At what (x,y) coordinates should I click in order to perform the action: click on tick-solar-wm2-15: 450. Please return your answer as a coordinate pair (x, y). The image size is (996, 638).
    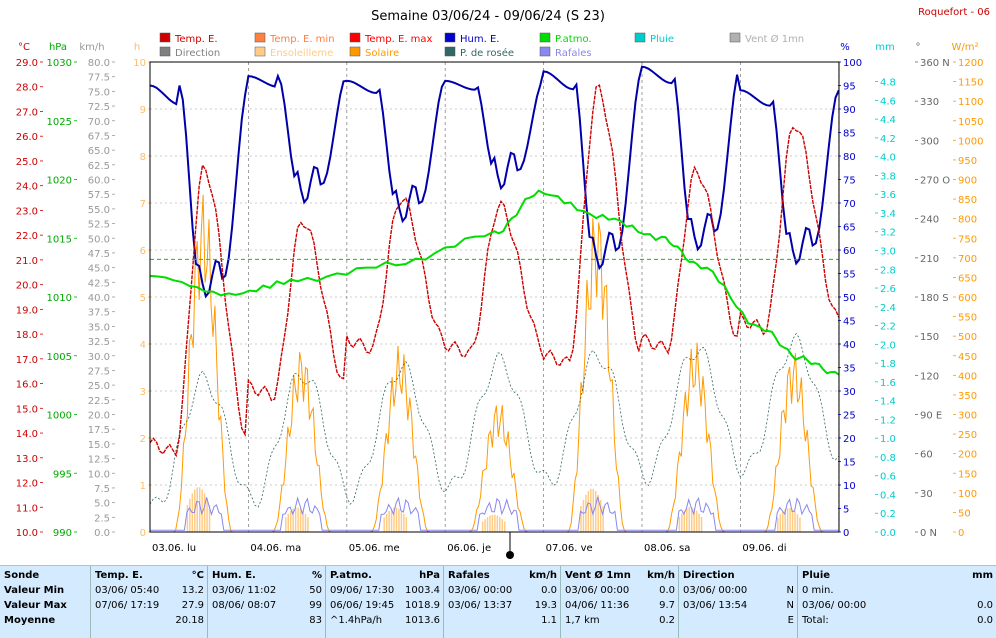
    Looking at the image, I should click on (967, 357).